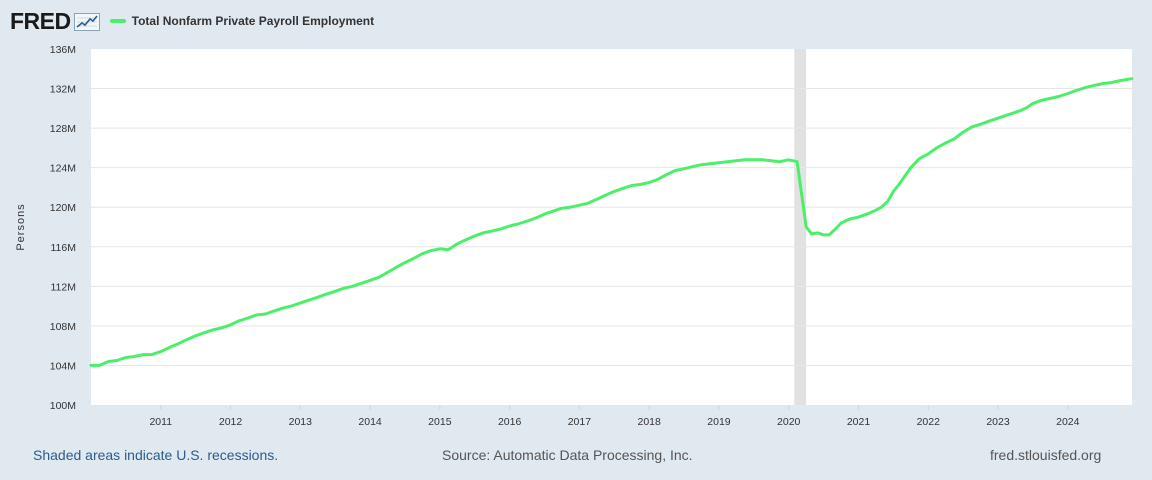  I want to click on y-tick-label: 120M, so click(63, 208).